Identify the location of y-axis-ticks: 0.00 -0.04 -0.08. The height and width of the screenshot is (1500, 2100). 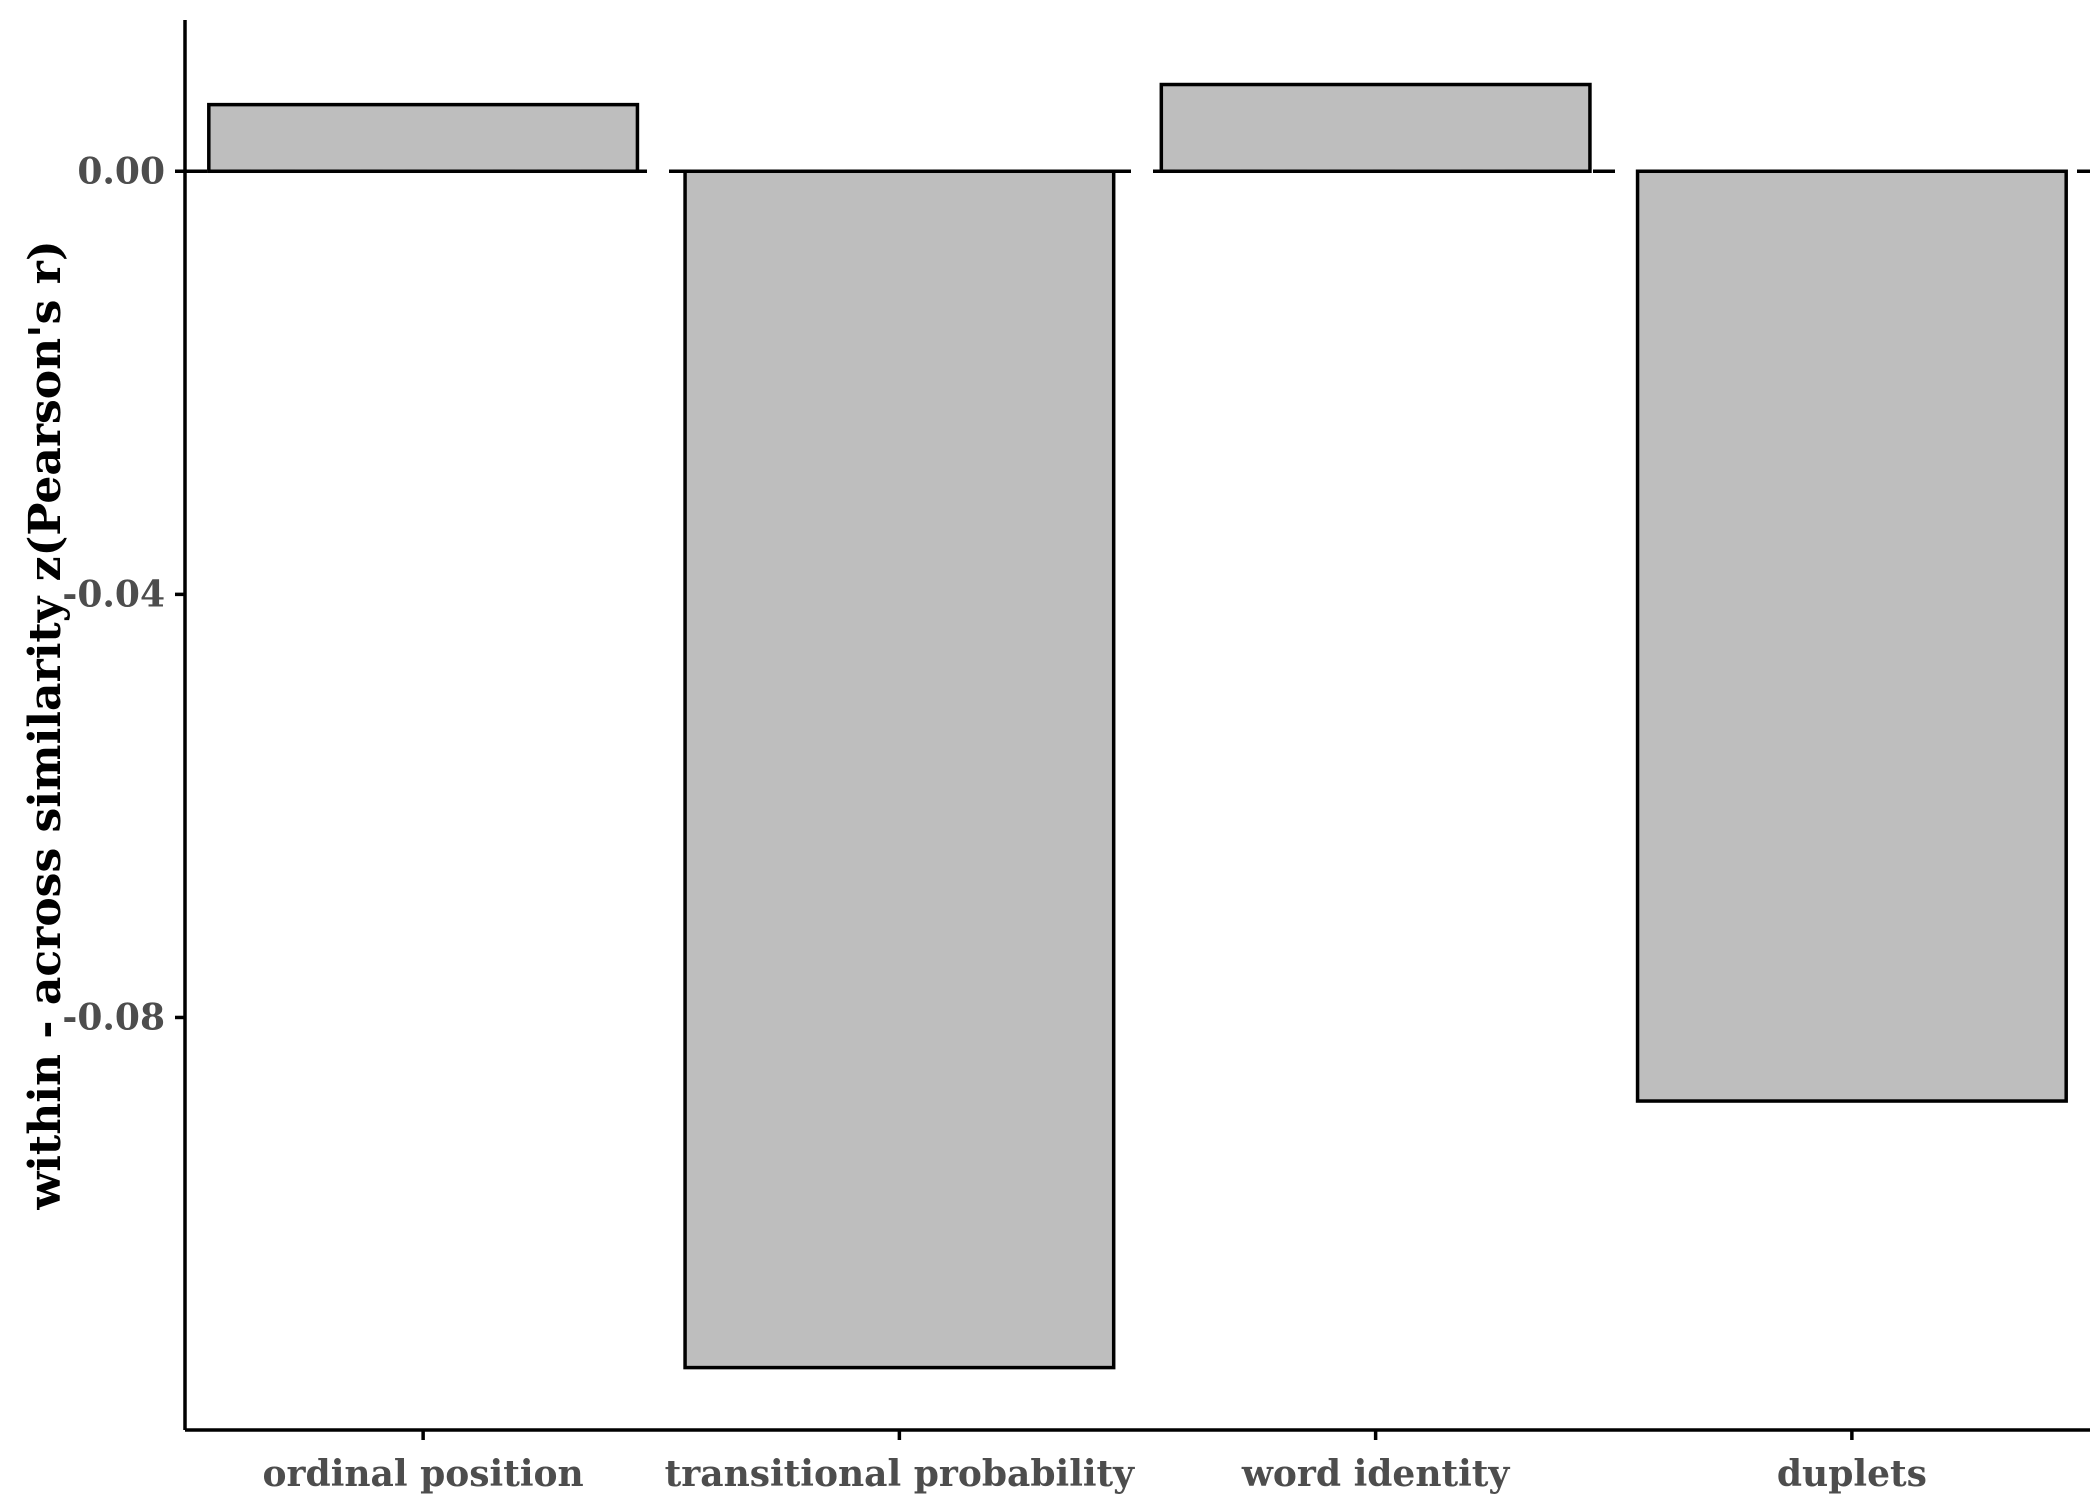
(123, 594).